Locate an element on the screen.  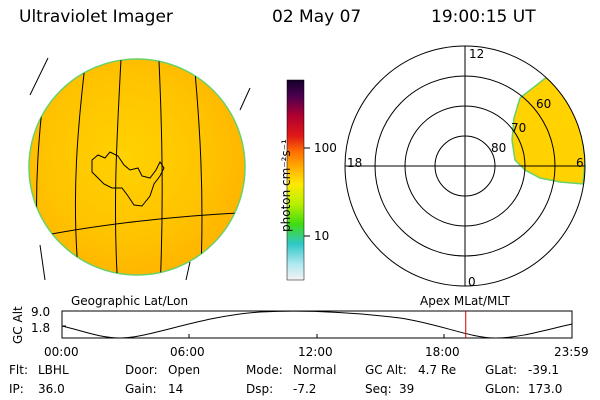
mode-label: Mode: is located at coordinates (264, 370).